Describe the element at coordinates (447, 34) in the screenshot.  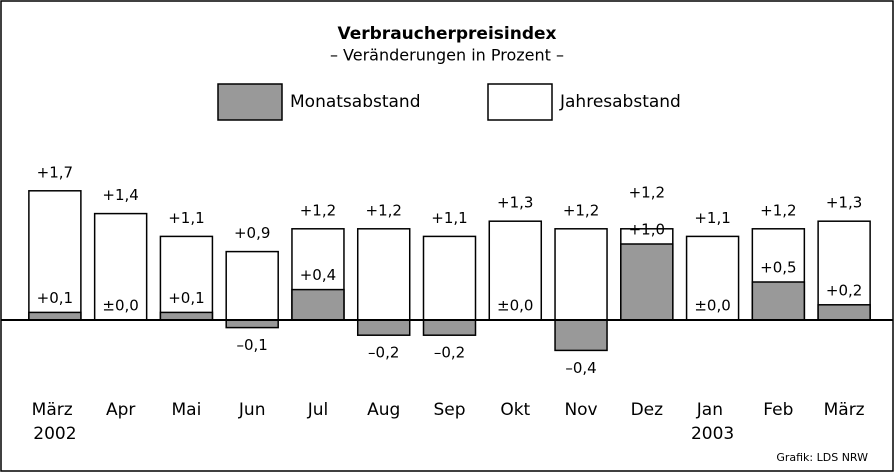
I see `chart-title: Verbraucherpreisindex` at that location.